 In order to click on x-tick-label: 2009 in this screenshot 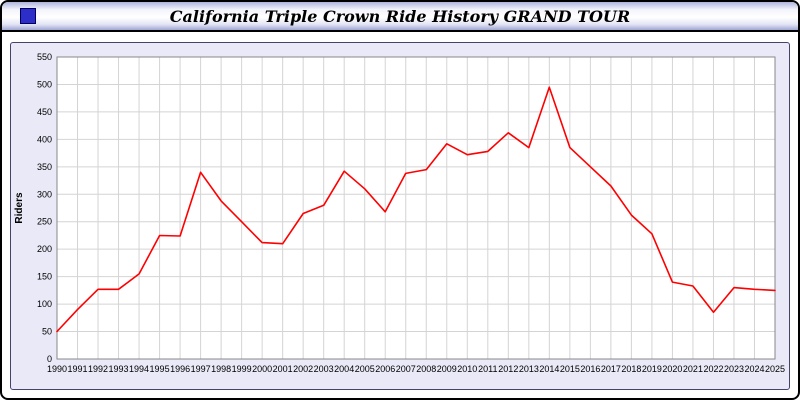, I will do `click(447, 369)`.